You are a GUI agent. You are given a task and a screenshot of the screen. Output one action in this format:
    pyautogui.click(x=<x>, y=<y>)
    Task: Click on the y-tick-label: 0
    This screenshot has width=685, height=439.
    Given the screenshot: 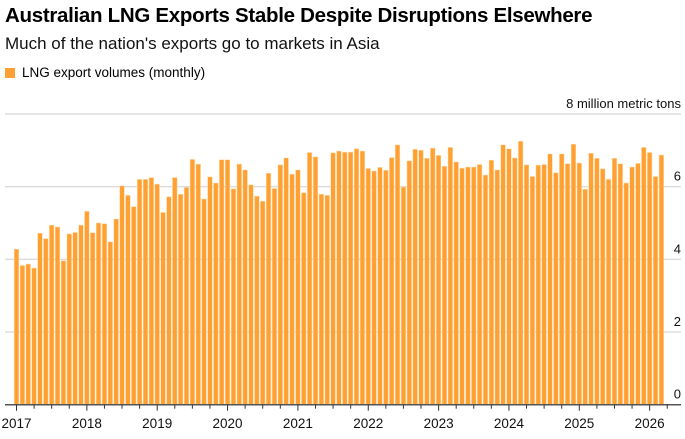 What is the action you would take?
    pyautogui.click(x=677, y=394)
    